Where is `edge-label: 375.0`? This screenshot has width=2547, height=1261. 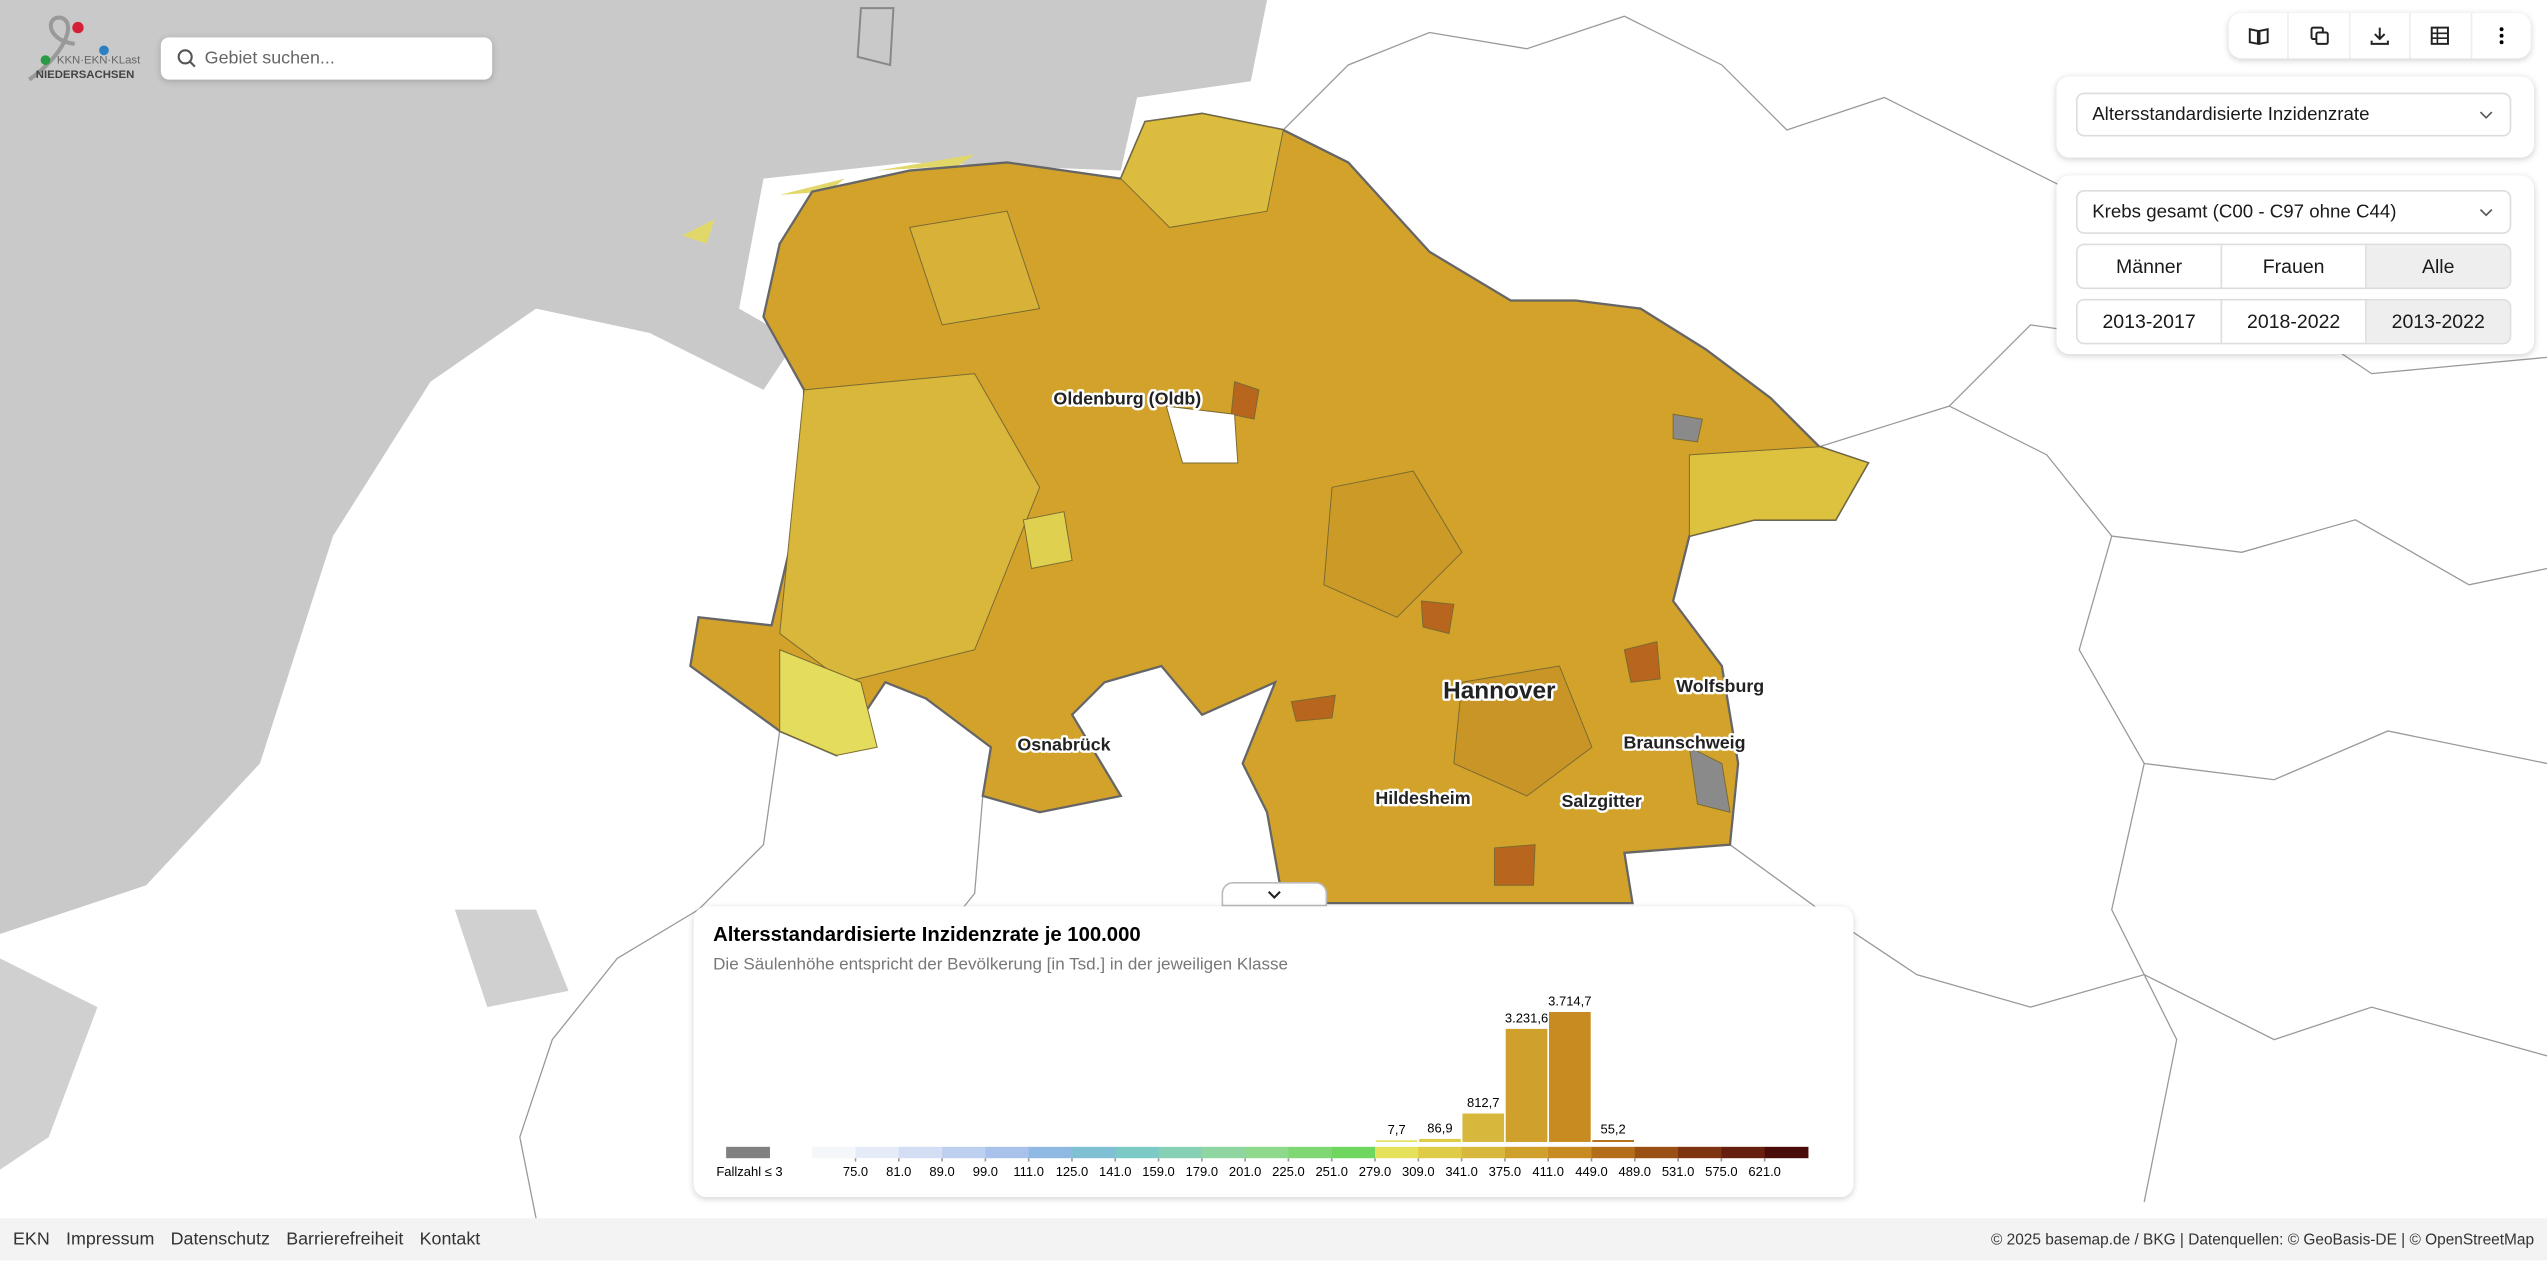 edge-label: 375.0 is located at coordinates (1505, 1171).